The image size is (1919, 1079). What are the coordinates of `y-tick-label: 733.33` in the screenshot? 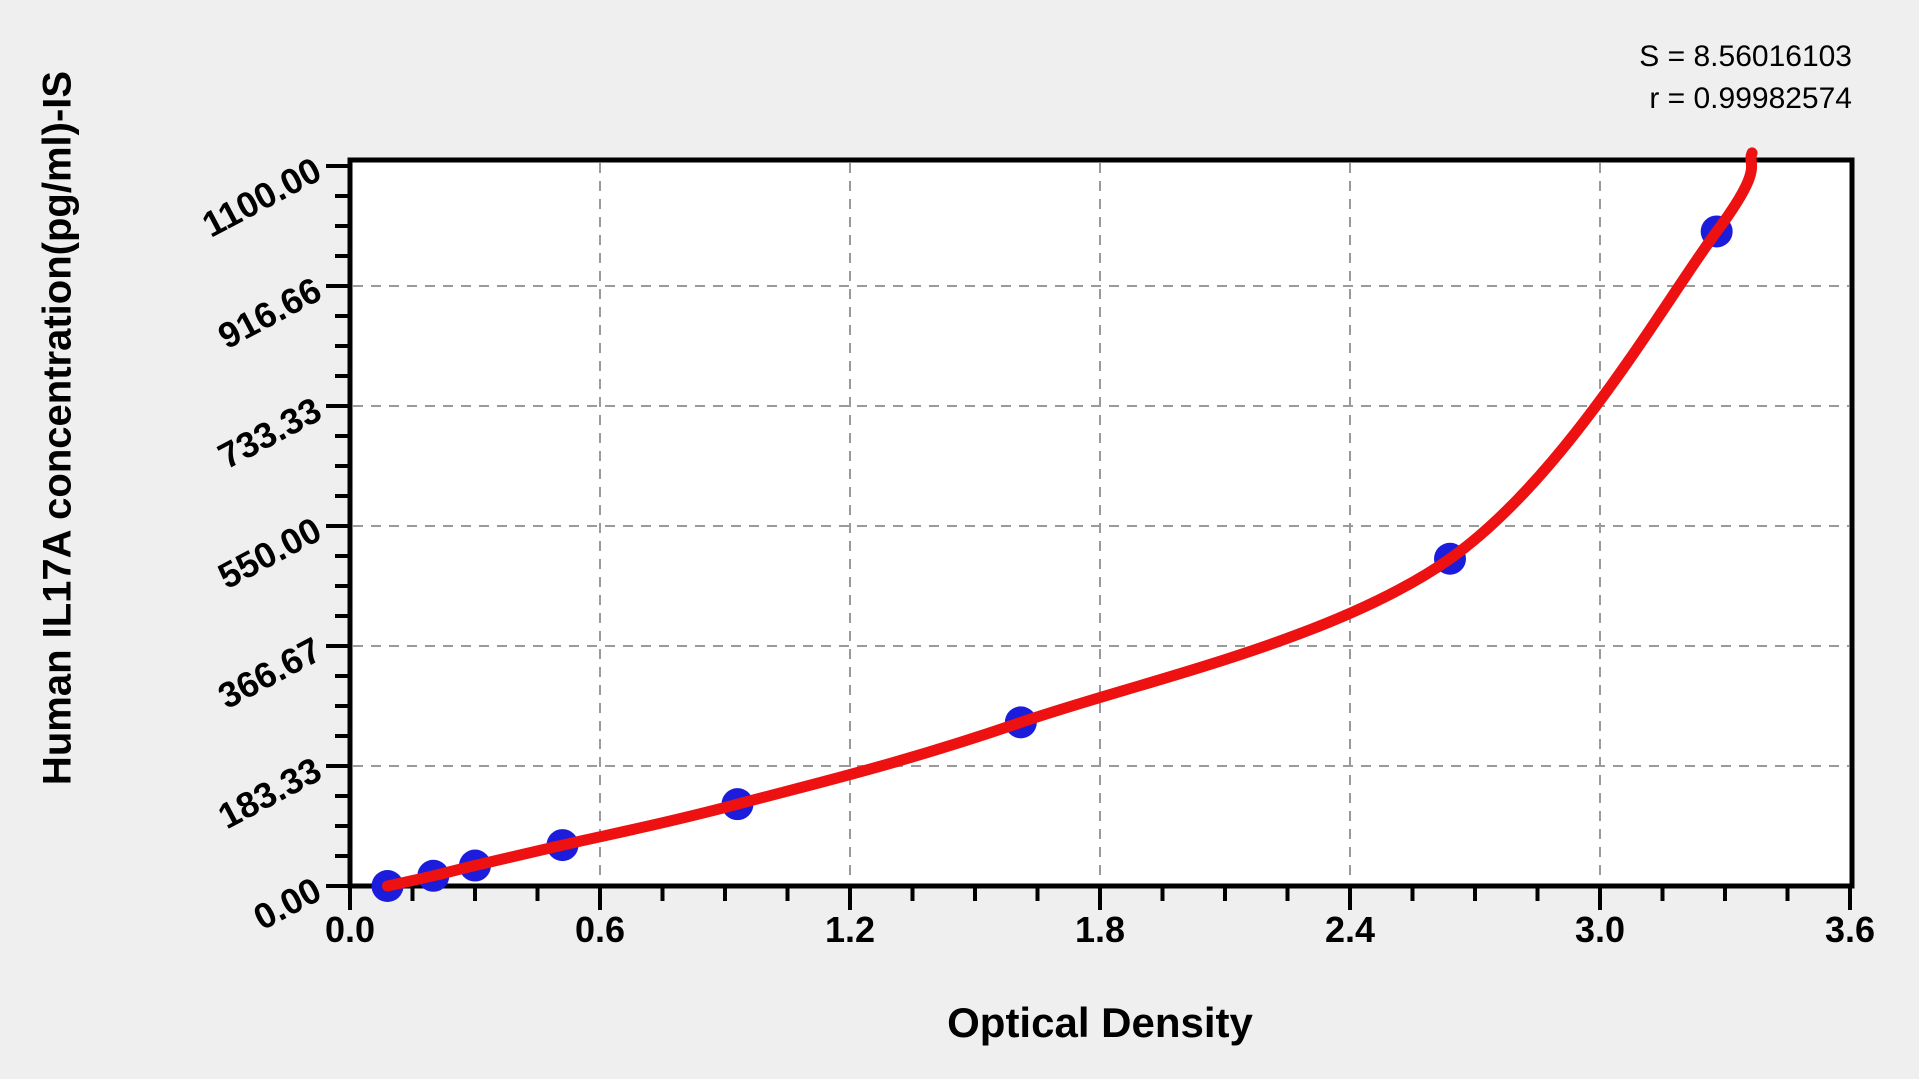 It's located at (269, 433).